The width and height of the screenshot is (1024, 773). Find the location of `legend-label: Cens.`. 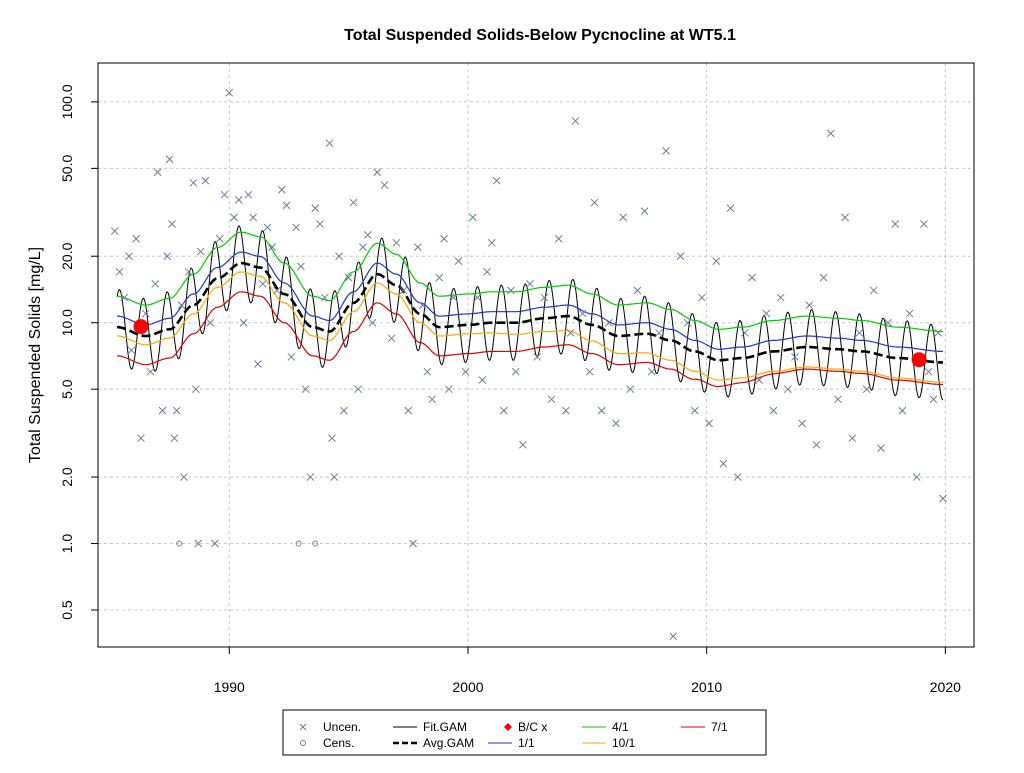

legend-label: Cens. is located at coordinates (338, 743).